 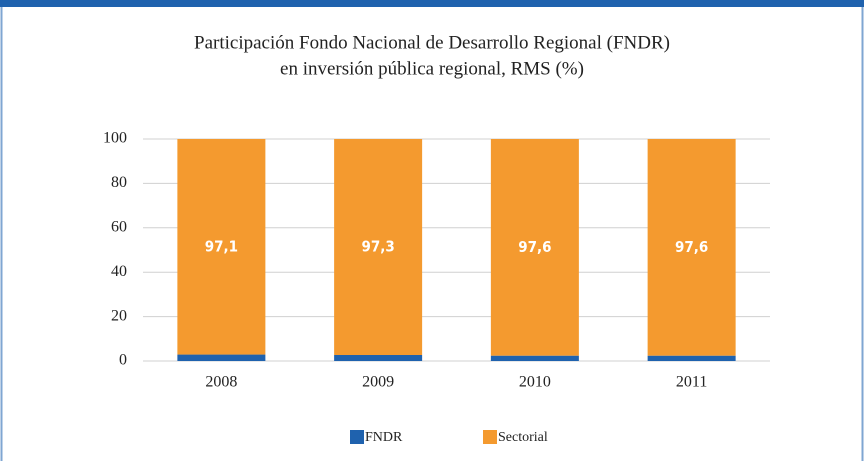 I want to click on y-tick-label: 100, so click(x=115, y=138).